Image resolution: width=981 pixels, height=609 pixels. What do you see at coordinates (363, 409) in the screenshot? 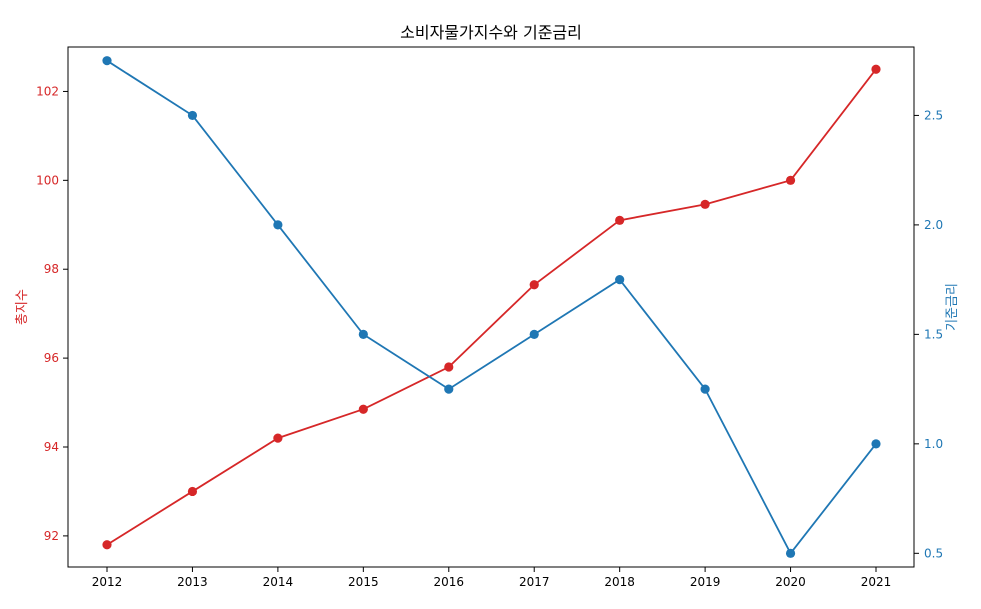
I see `series-point-cpi-2015` at bounding box center [363, 409].